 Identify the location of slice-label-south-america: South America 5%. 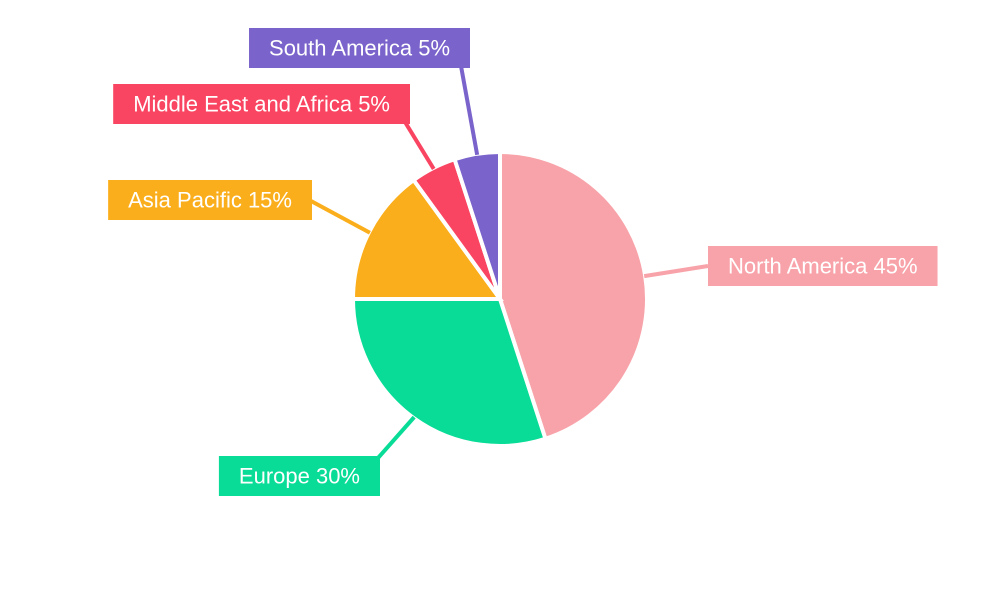
(359, 48).